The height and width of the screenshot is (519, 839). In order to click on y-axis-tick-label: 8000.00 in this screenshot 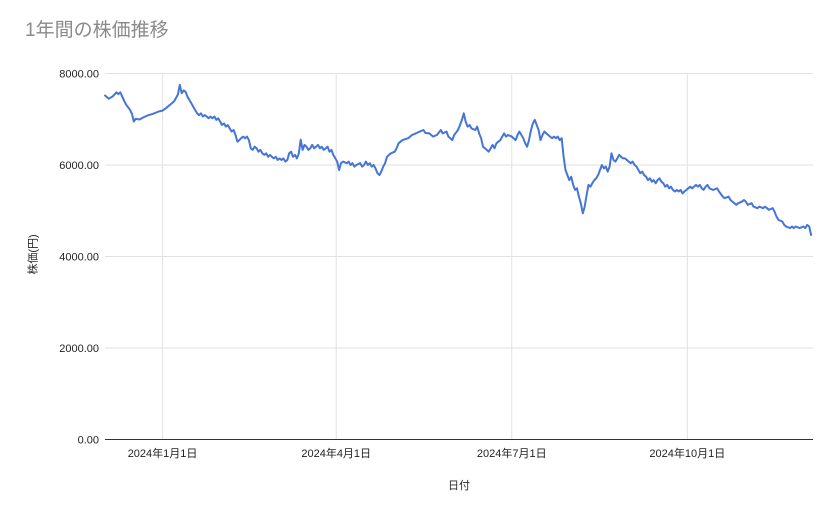, I will do `click(79, 75)`.